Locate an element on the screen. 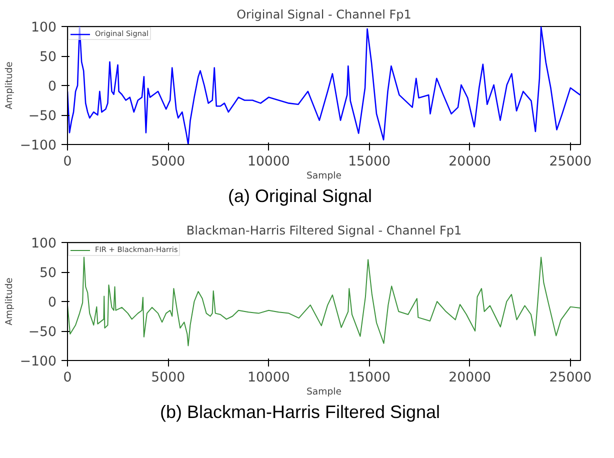 The height and width of the screenshot is (458, 614). chart-title: Blackman-Harris Filtered Signal - Channel Fp1 is located at coordinates (324, 231).